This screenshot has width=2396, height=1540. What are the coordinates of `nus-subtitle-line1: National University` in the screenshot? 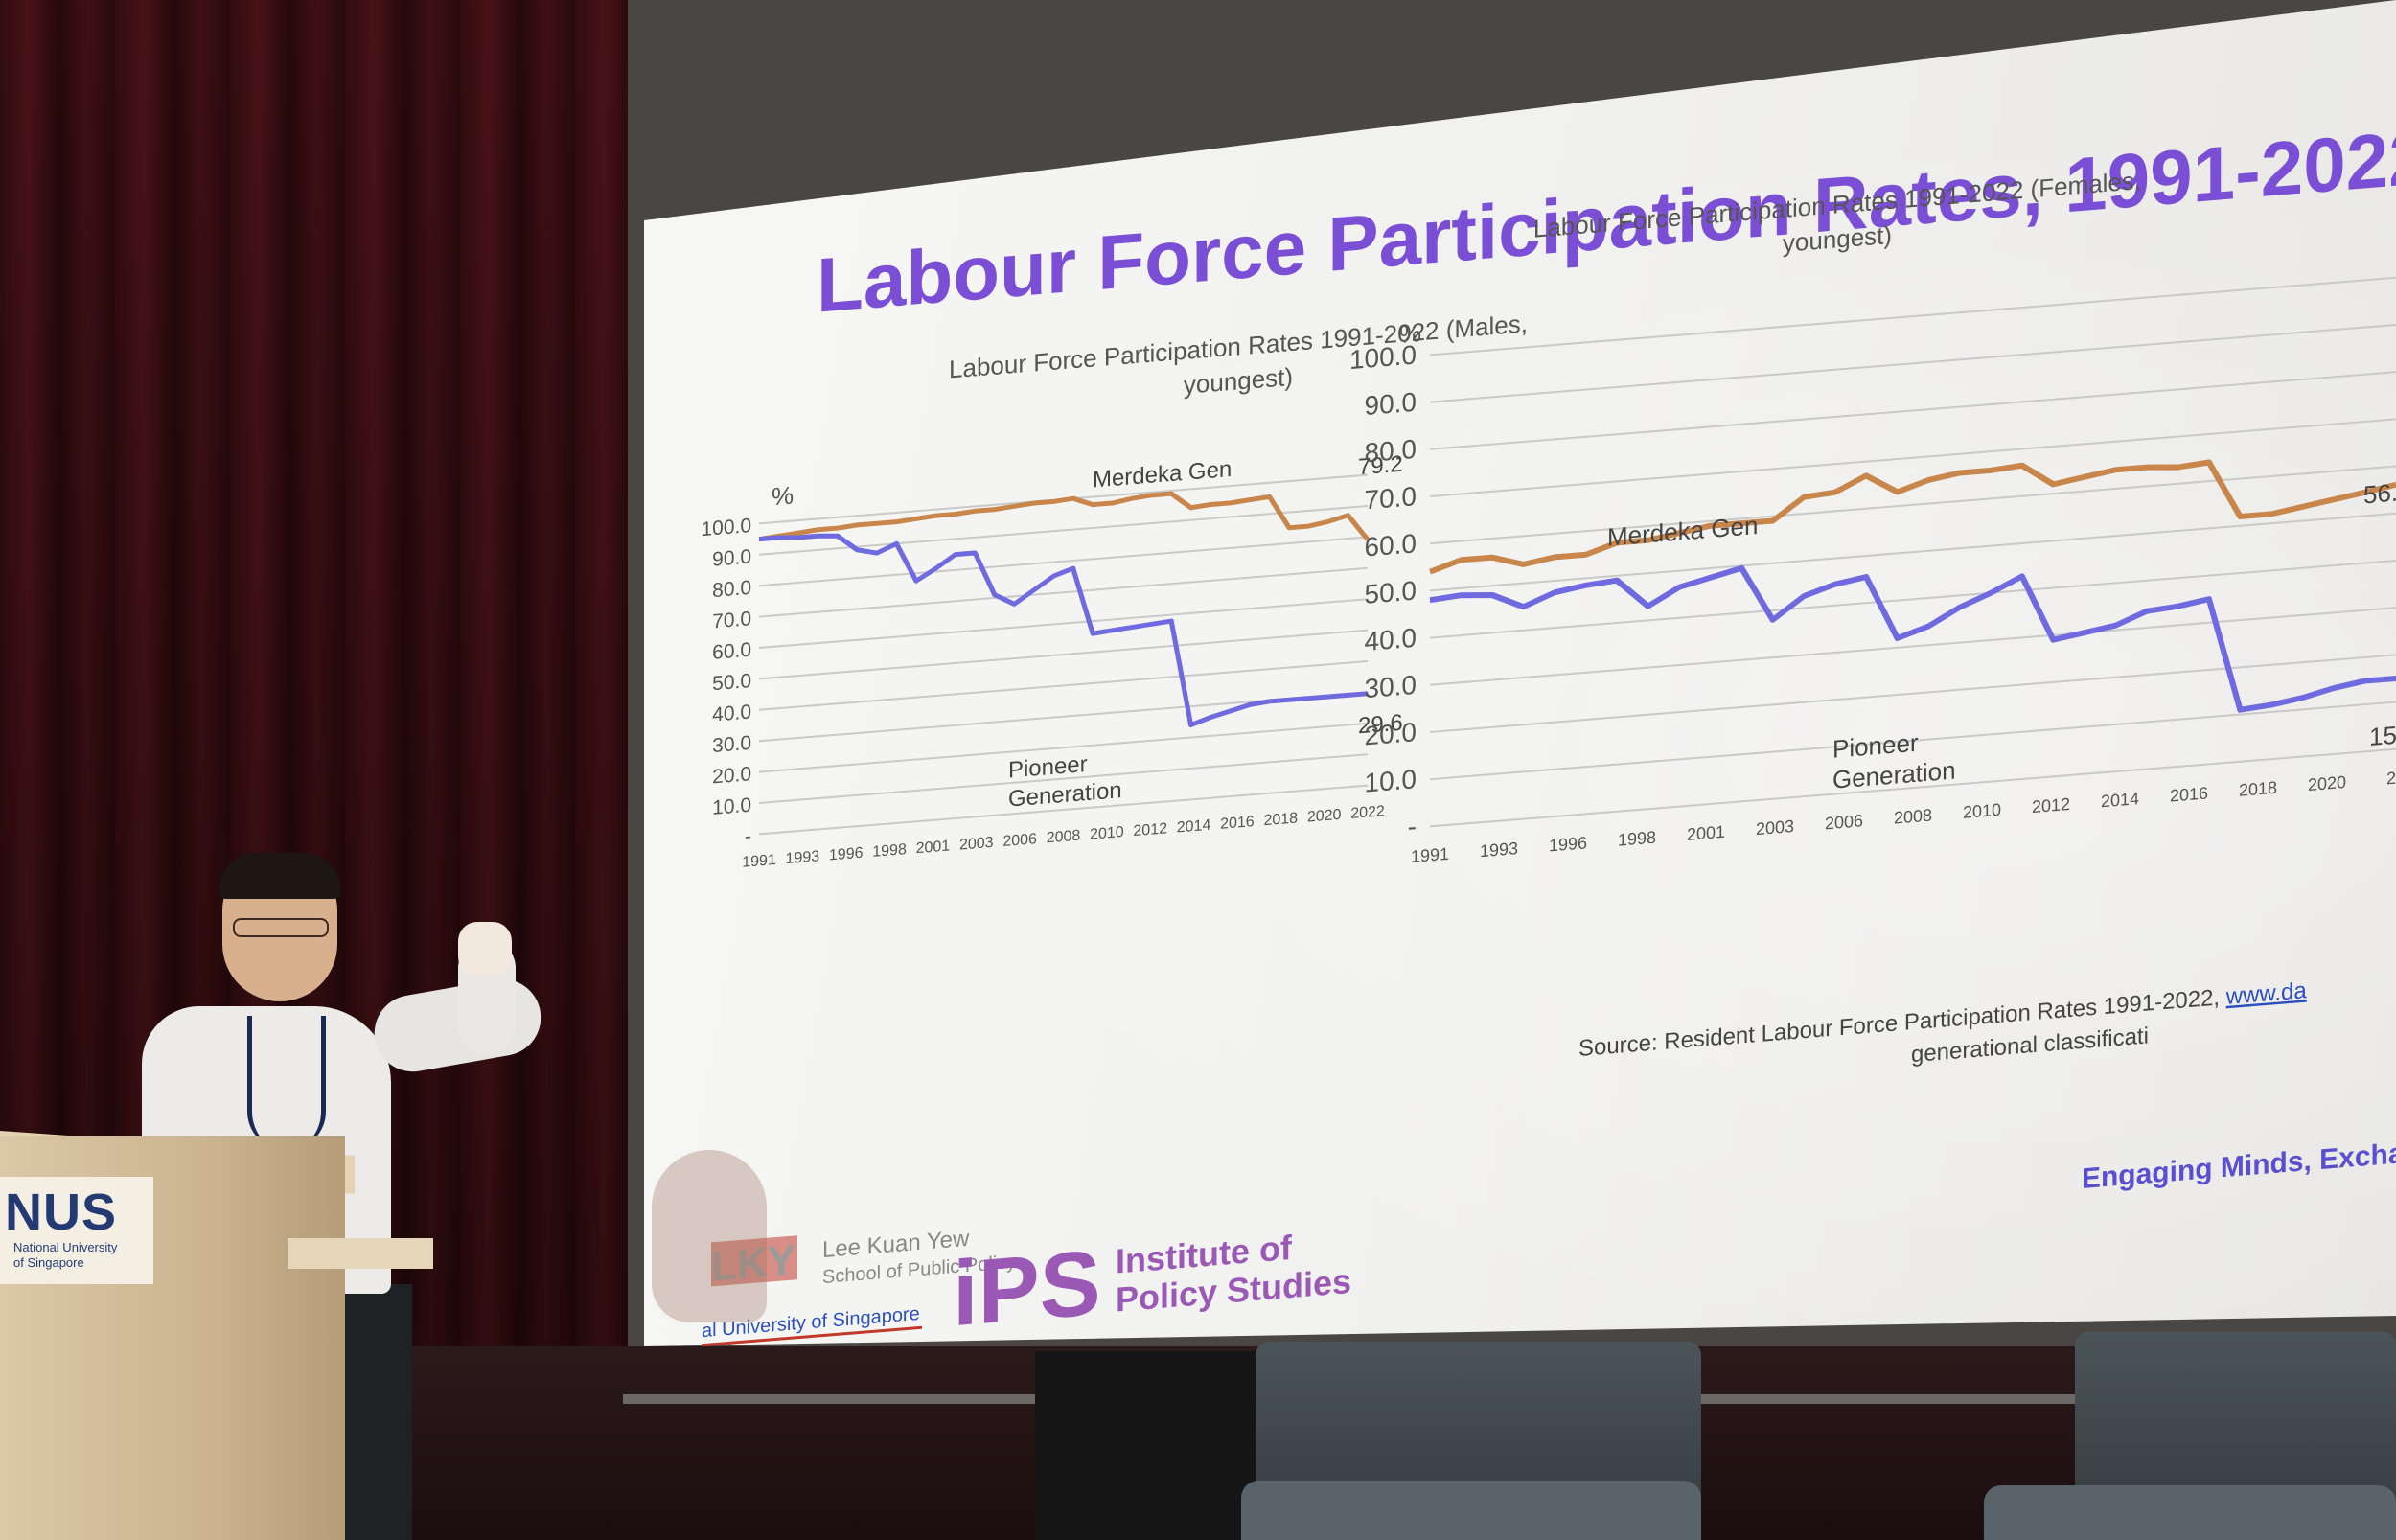 It's located at (65, 1247).